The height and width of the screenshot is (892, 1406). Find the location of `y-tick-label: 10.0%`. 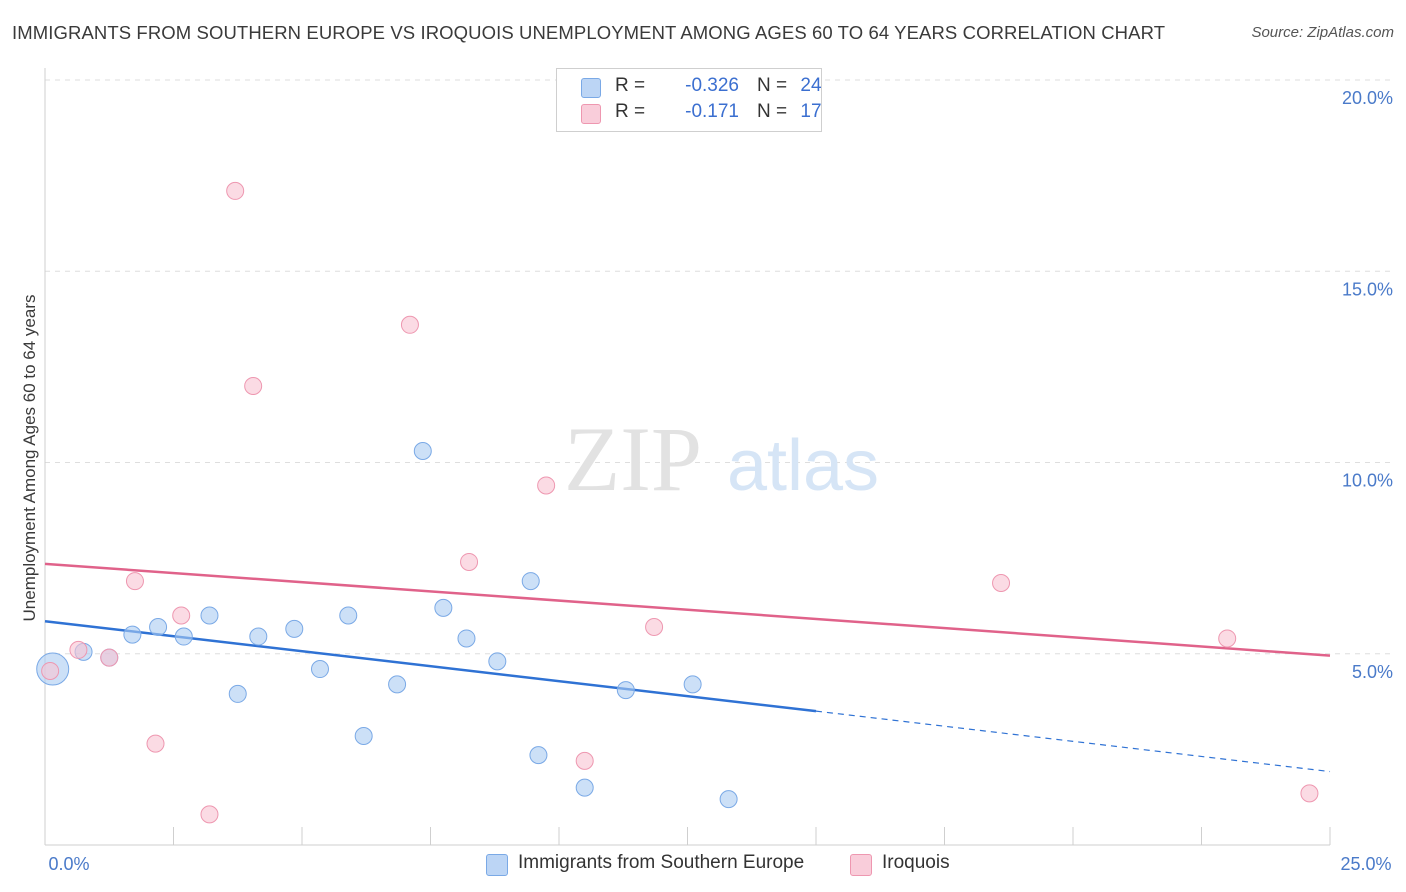

y-tick-label: 10.0% is located at coordinates (1367, 481).